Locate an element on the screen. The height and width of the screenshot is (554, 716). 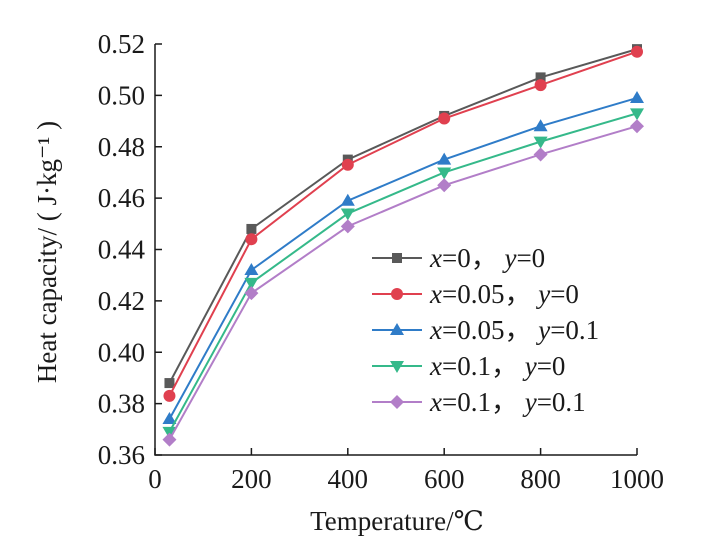
x-tick-label: 400 is located at coordinates (348, 479).